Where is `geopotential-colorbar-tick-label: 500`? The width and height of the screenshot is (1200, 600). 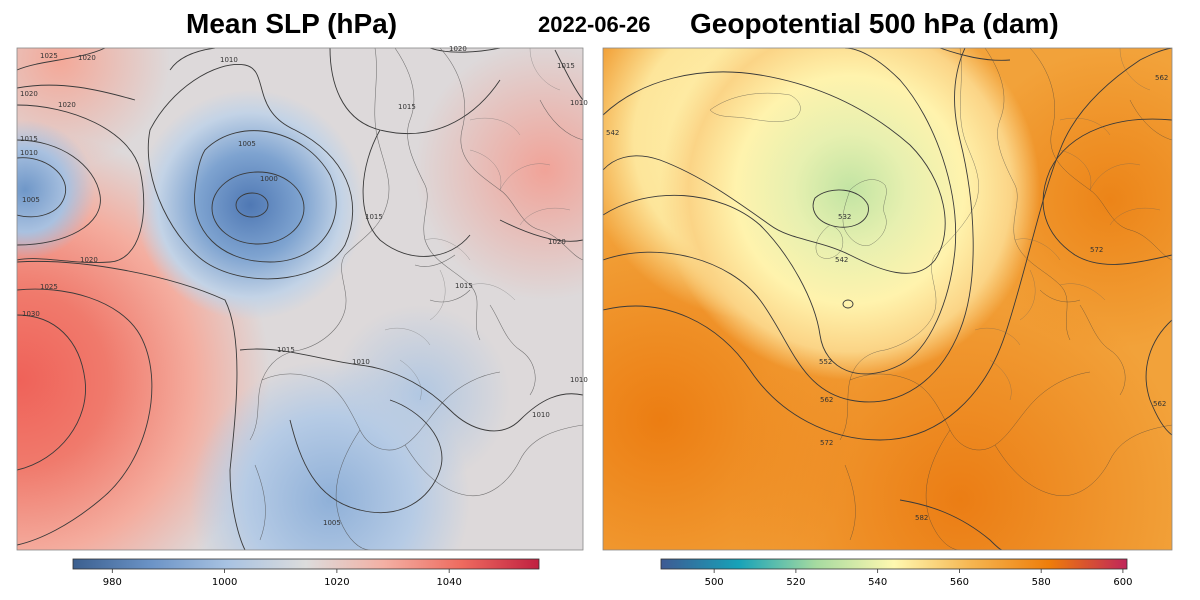 geopotential-colorbar-tick-label: 500 is located at coordinates (714, 582).